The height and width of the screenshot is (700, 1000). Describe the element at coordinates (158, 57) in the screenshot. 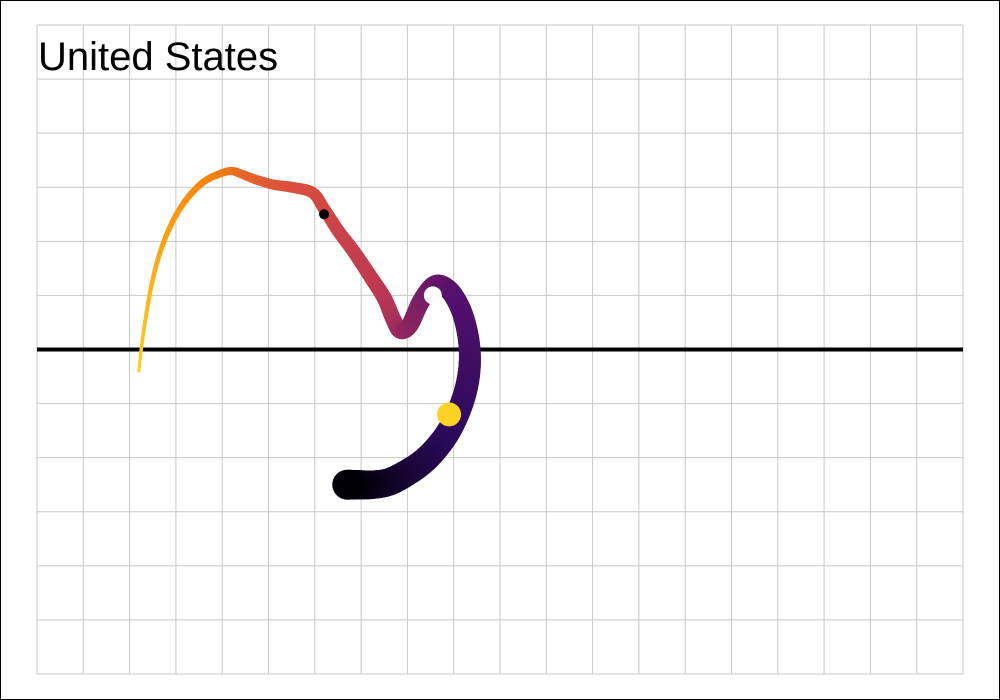

I see `chart-title: United States` at that location.